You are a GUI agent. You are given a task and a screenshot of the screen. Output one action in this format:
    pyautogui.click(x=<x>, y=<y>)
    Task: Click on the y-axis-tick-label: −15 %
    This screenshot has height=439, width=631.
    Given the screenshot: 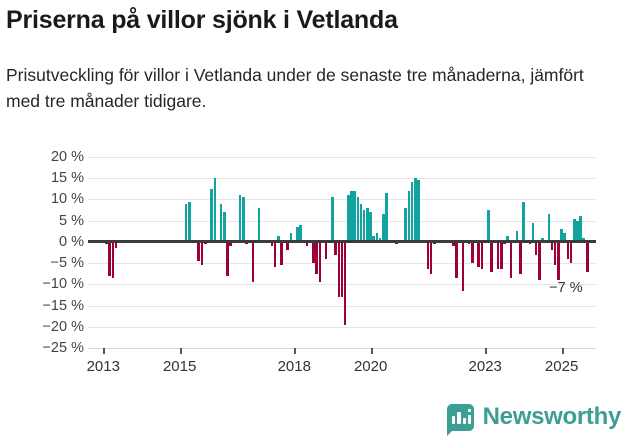 What is the action you would take?
    pyautogui.click(x=63, y=305)
    